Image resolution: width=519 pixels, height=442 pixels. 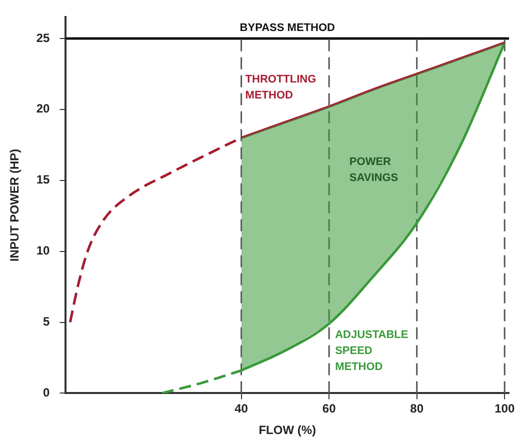 What do you see at coordinates (46, 393) in the screenshot?
I see `y-tick-label: 0` at bounding box center [46, 393].